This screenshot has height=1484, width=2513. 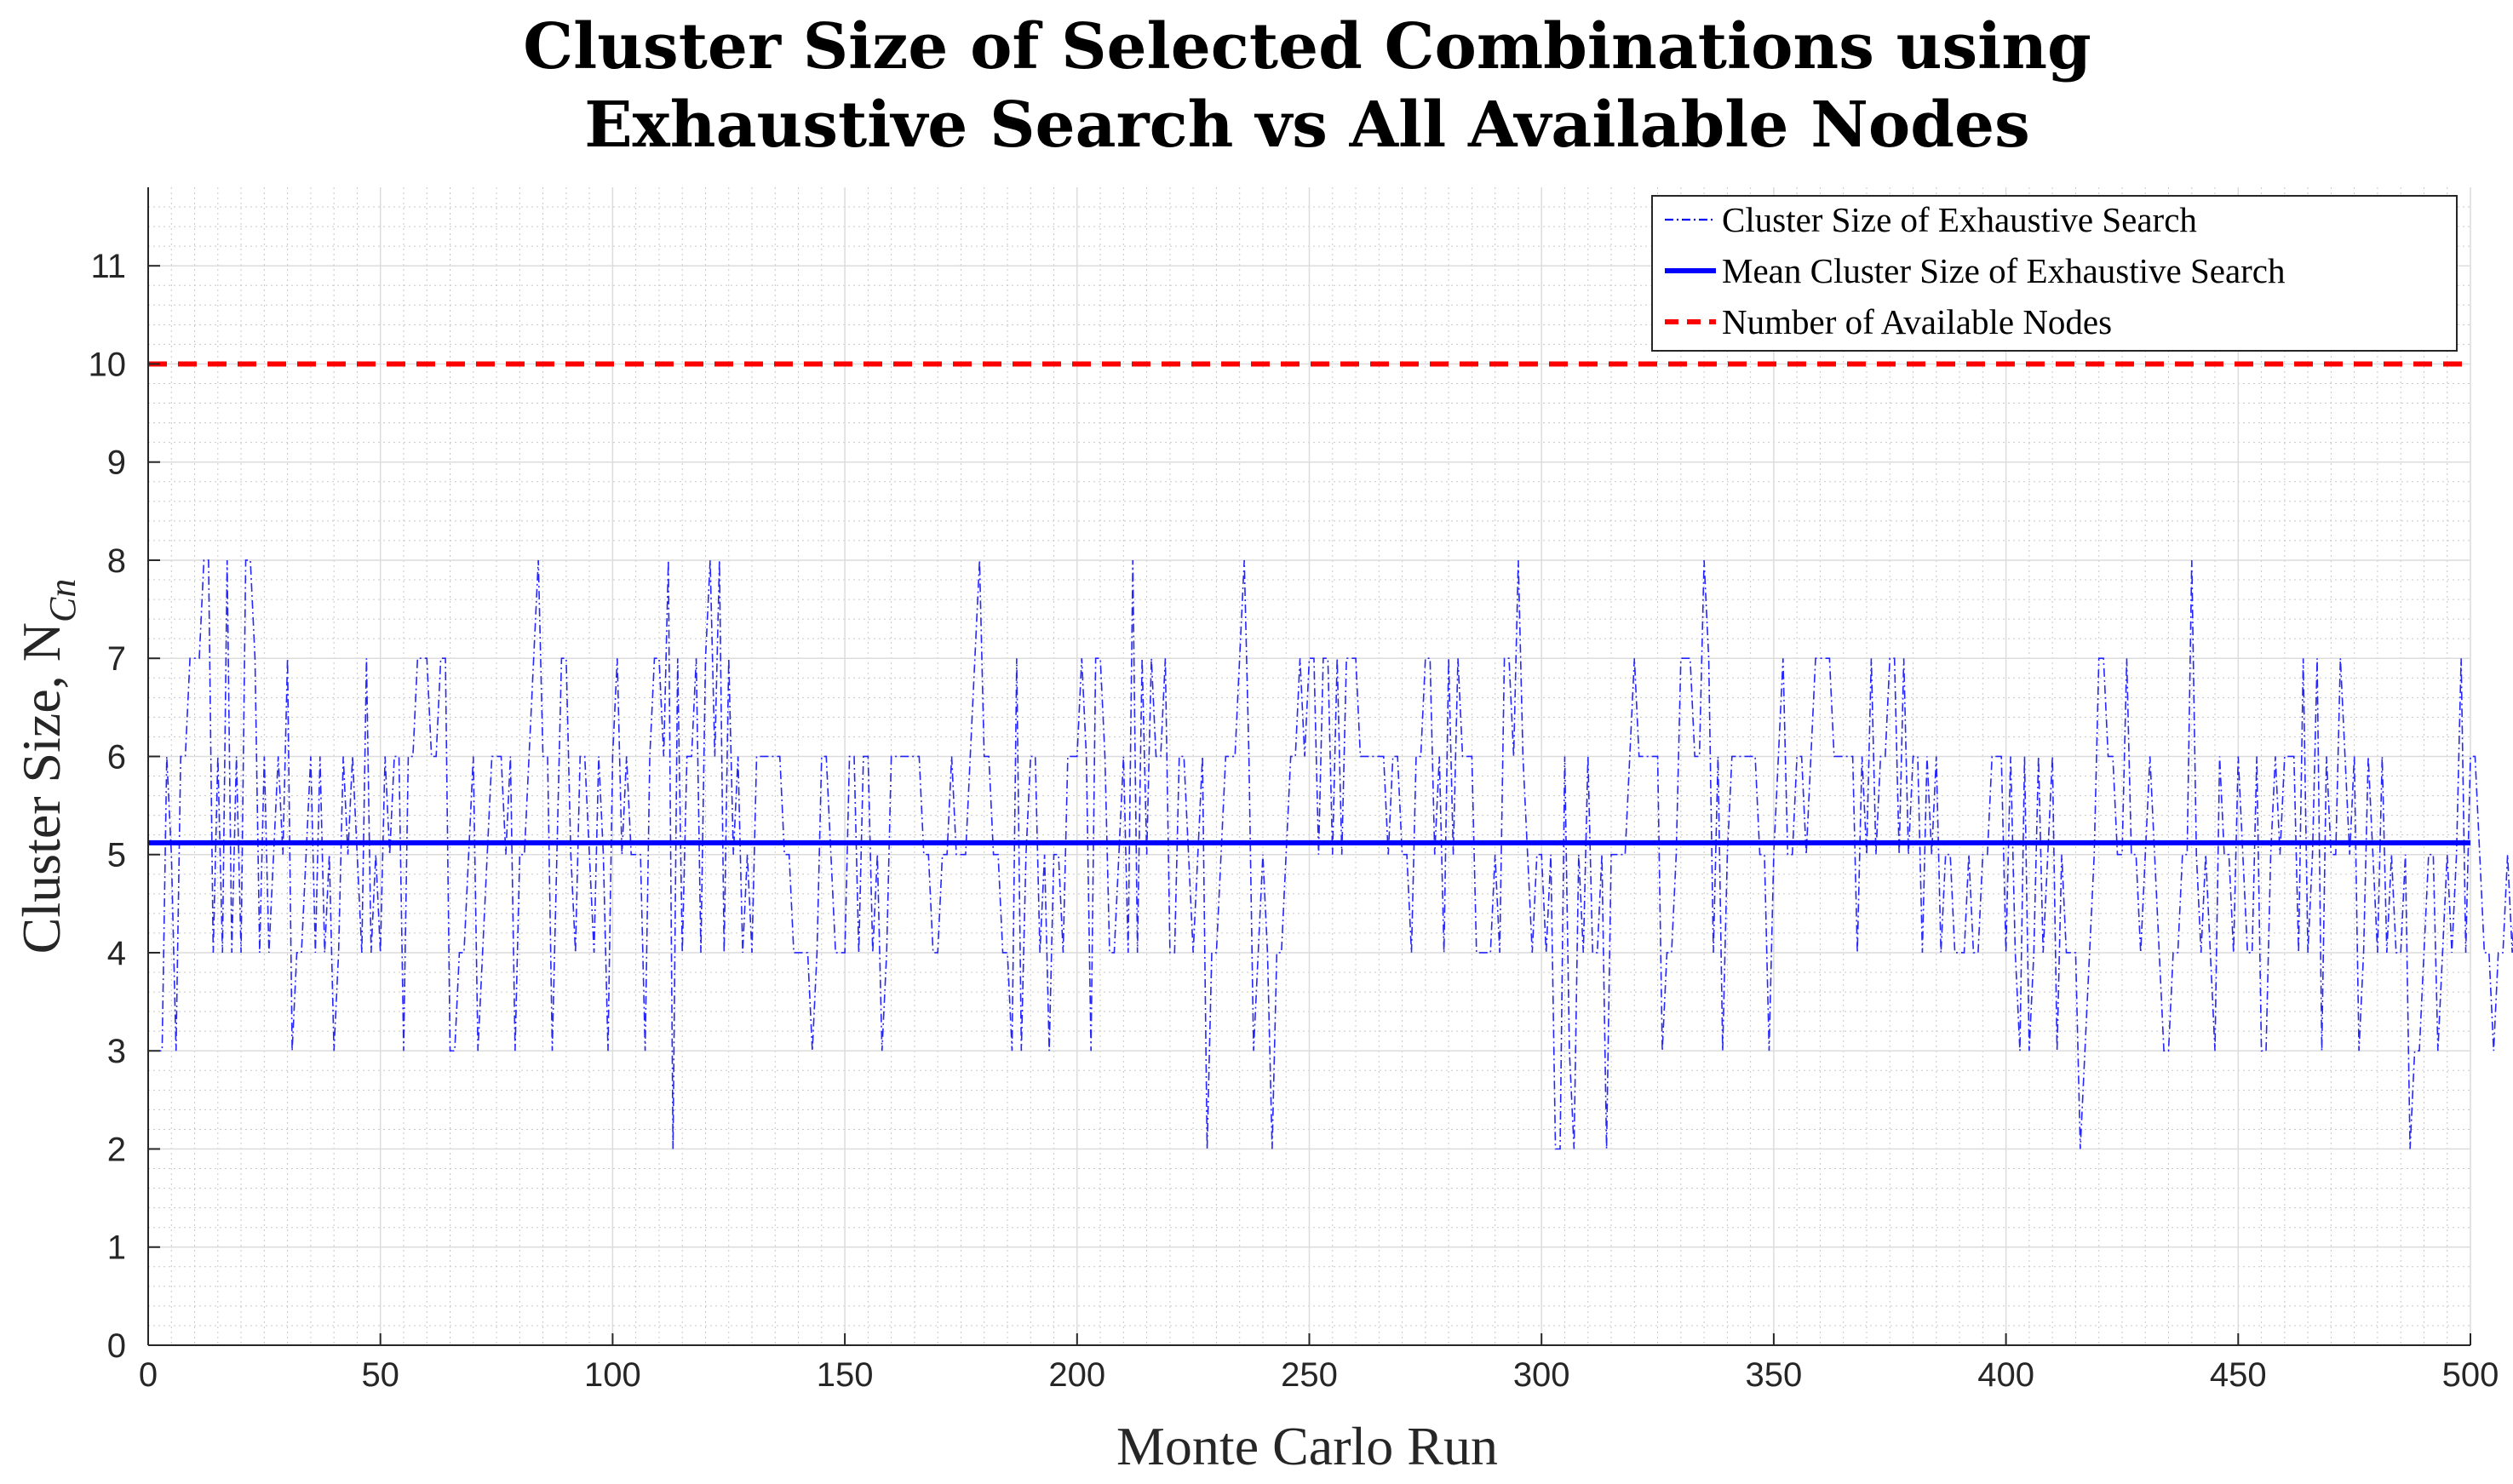 I want to click on chart-title-line-2: Exhaustive Search vs All Available Nodes, so click(x=1307, y=126).